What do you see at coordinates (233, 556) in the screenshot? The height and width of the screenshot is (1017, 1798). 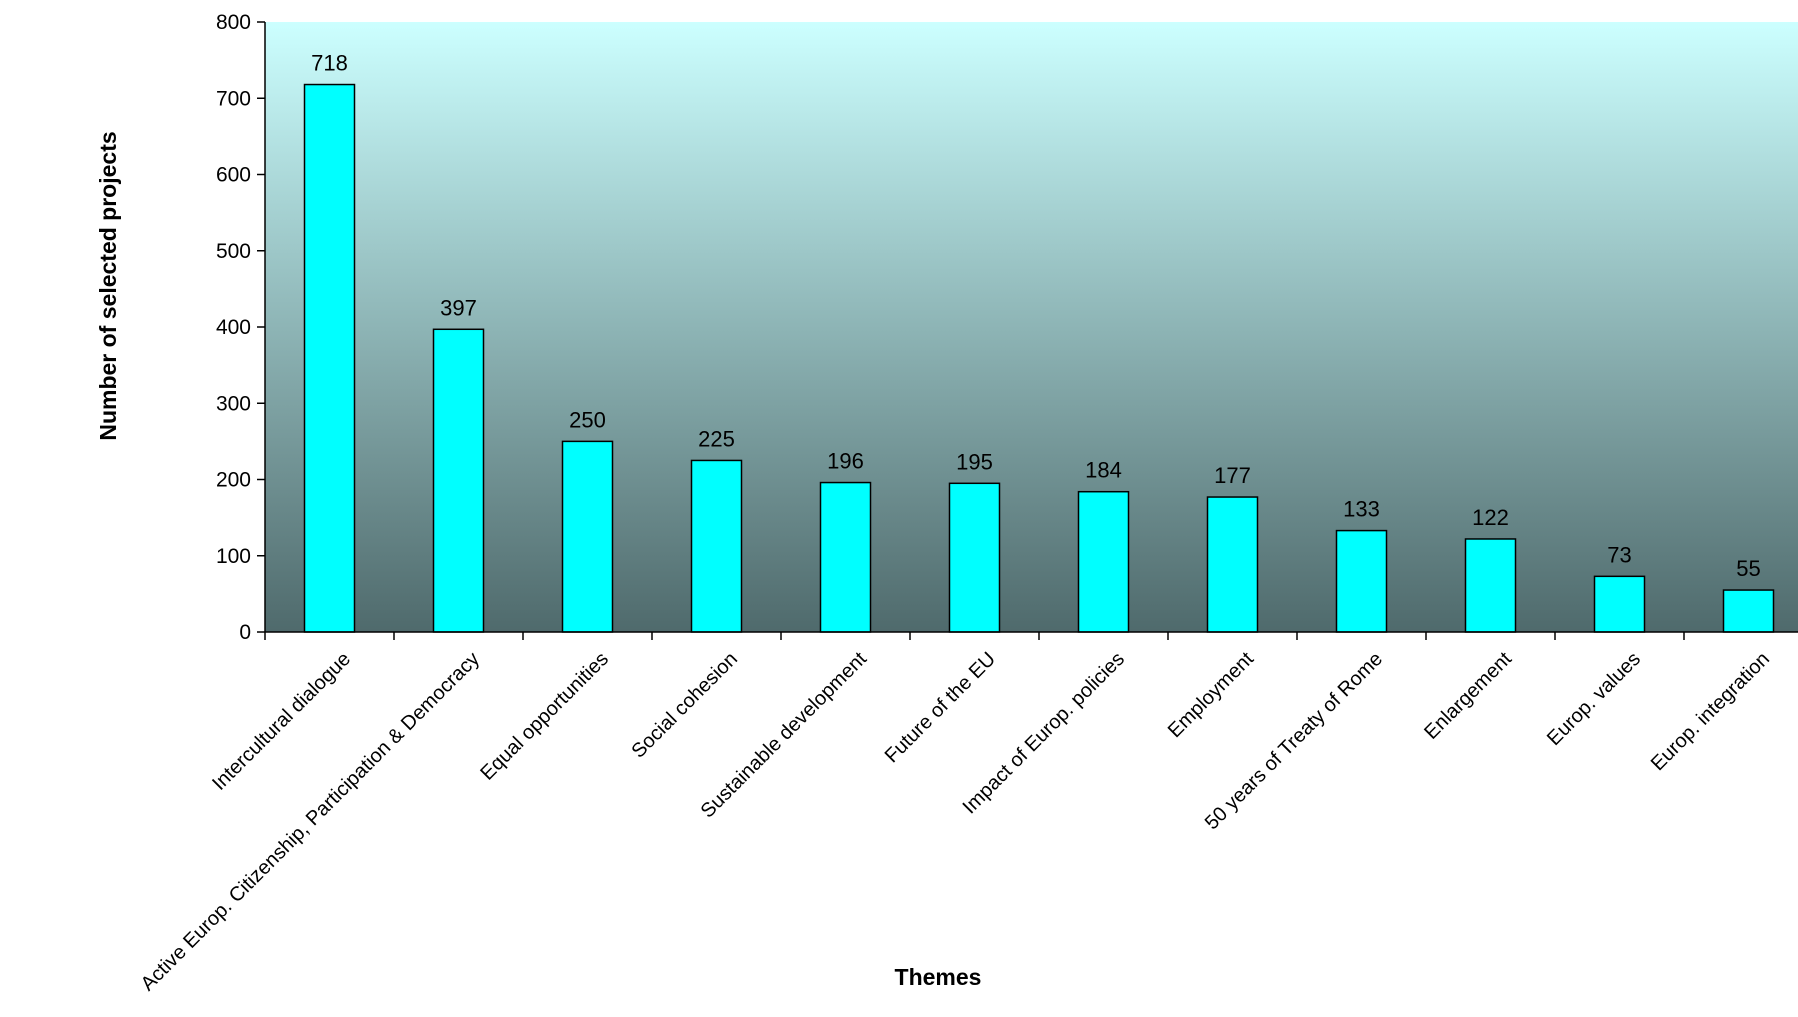 I see `y-tick-label: 100` at bounding box center [233, 556].